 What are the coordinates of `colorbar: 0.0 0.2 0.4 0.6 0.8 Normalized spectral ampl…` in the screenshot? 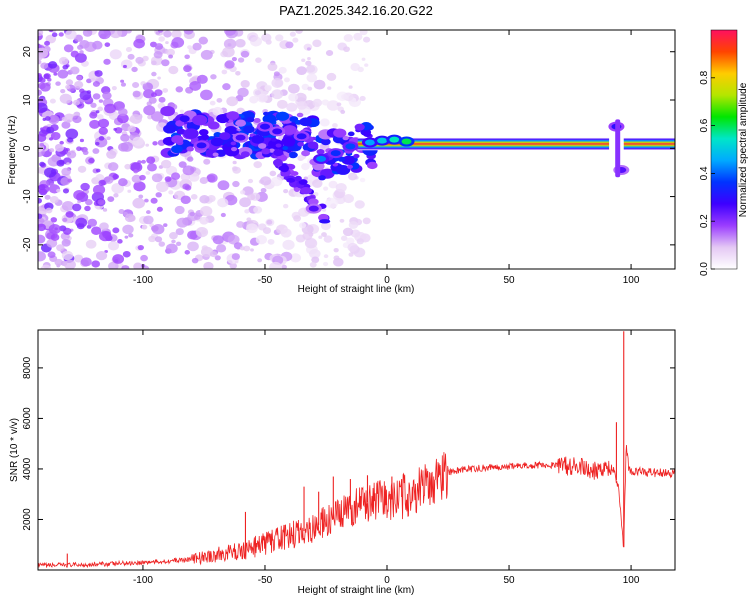 It's located at (724, 152).